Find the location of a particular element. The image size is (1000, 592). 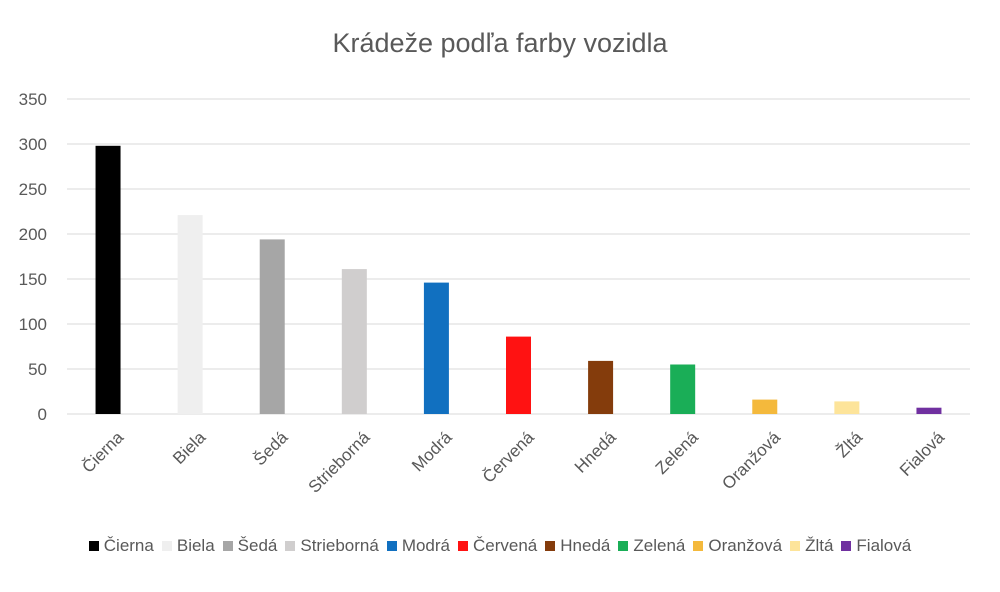

legend-label: Biela is located at coordinates (195, 545).